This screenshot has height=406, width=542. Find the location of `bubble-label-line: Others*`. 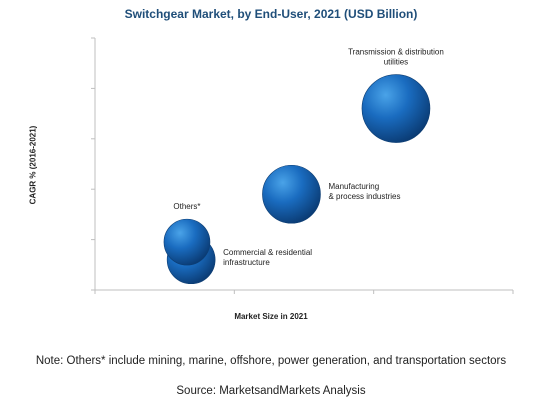

bubble-label-line: Others* is located at coordinates (186, 206).